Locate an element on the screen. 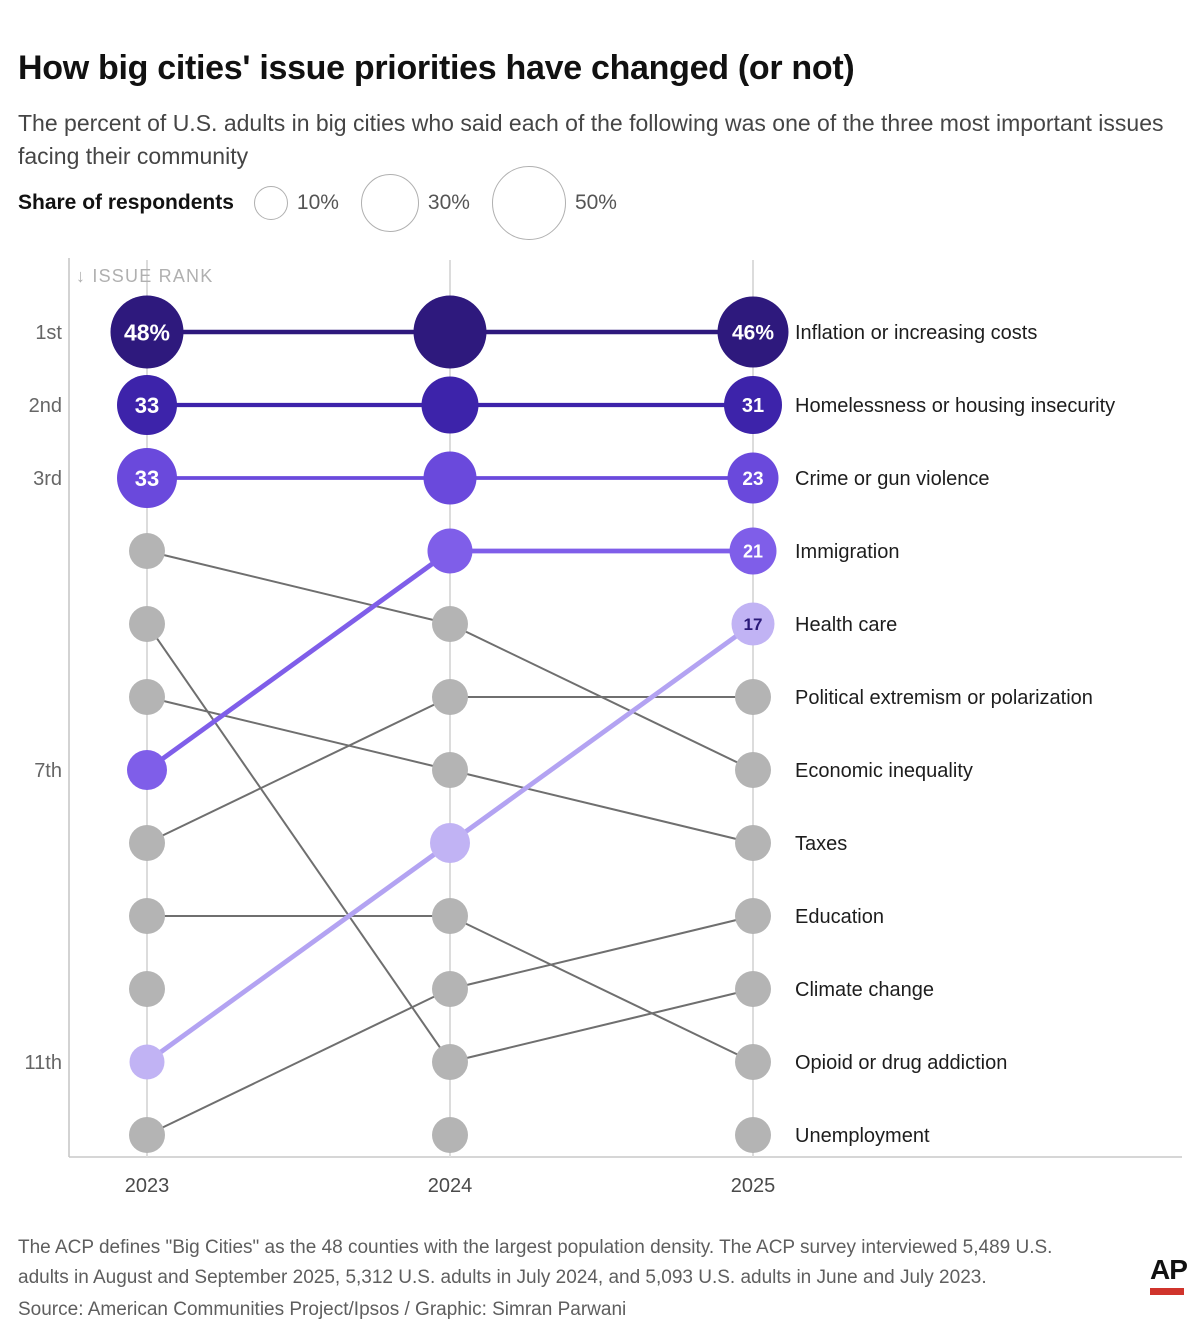 The width and height of the screenshot is (1200, 1320). issue-label-crime-or-gun-violence: Crime or gun violence is located at coordinates (892, 479).